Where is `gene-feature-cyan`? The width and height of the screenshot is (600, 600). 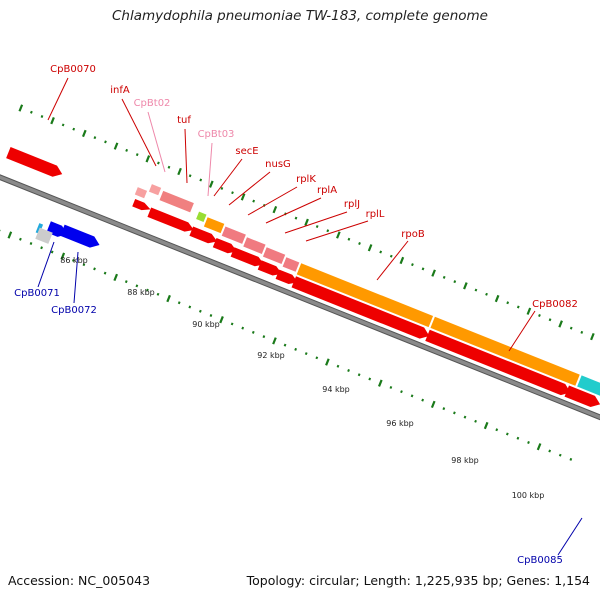
gene-feature-cyan is located at coordinates (588, 385).